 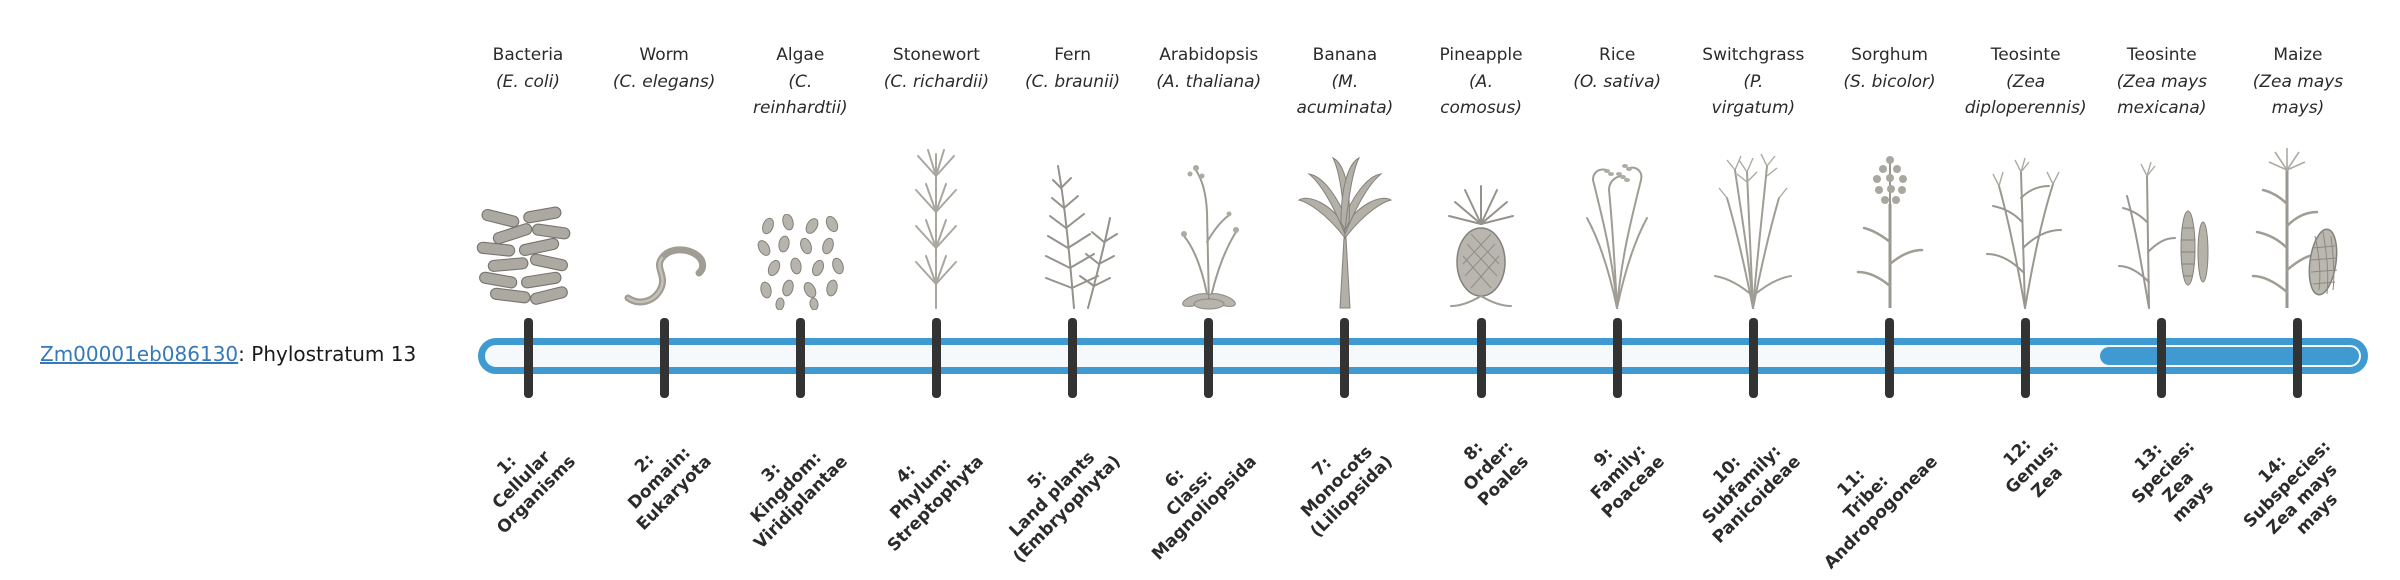 What do you see at coordinates (2172, 481) in the screenshot?
I see `phylostratum-label-13: 13: Species: Zea mays` at bounding box center [2172, 481].